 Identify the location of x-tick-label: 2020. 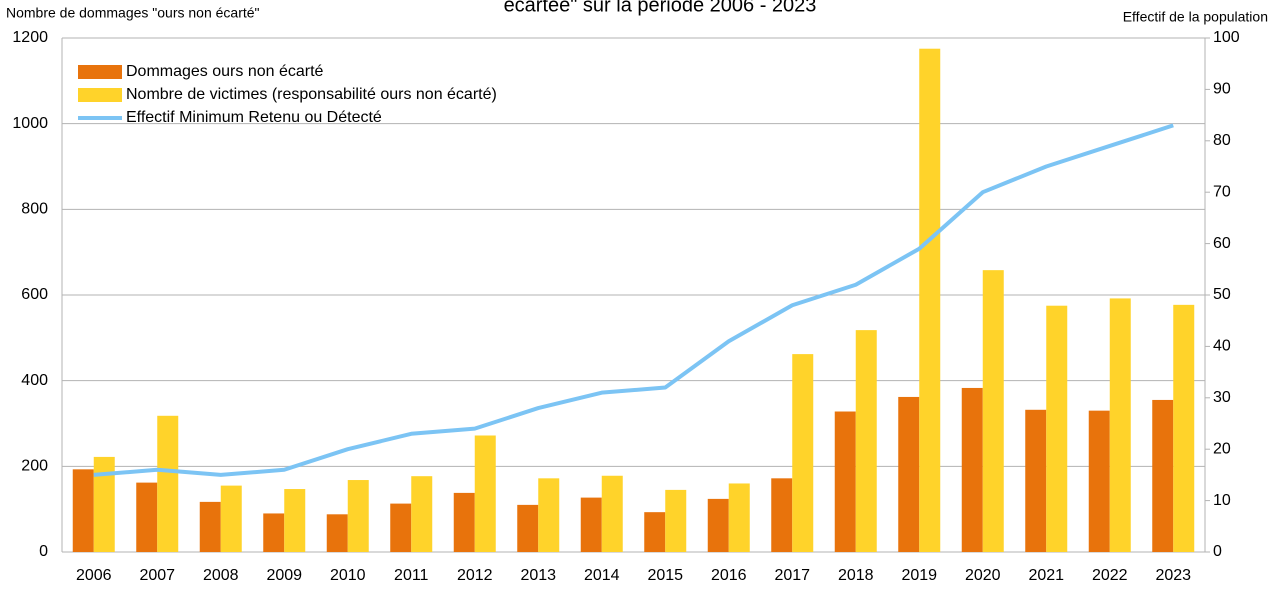
(983, 575).